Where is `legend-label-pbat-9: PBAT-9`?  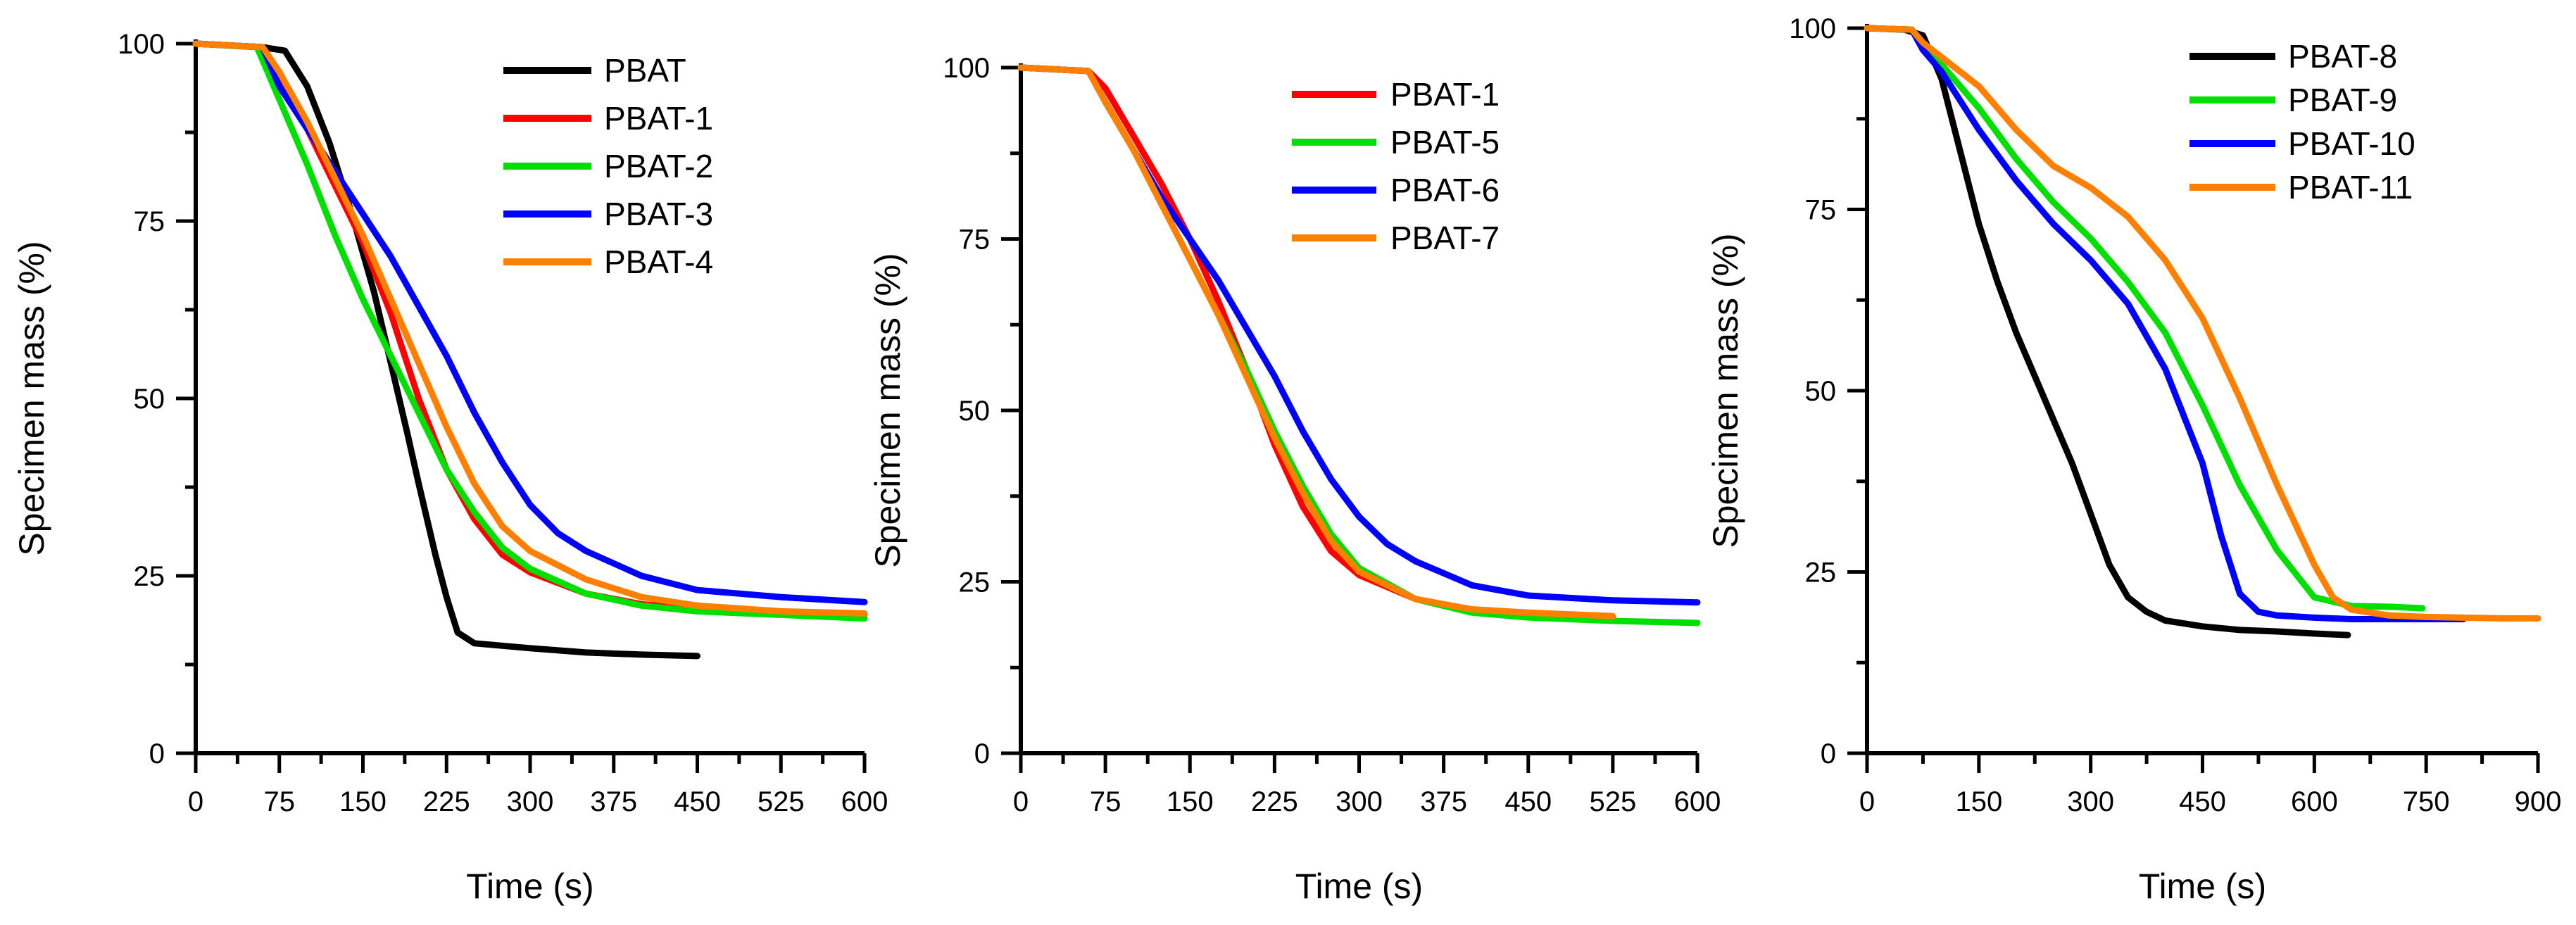
legend-label-pbat-9: PBAT-9 is located at coordinates (2342, 100).